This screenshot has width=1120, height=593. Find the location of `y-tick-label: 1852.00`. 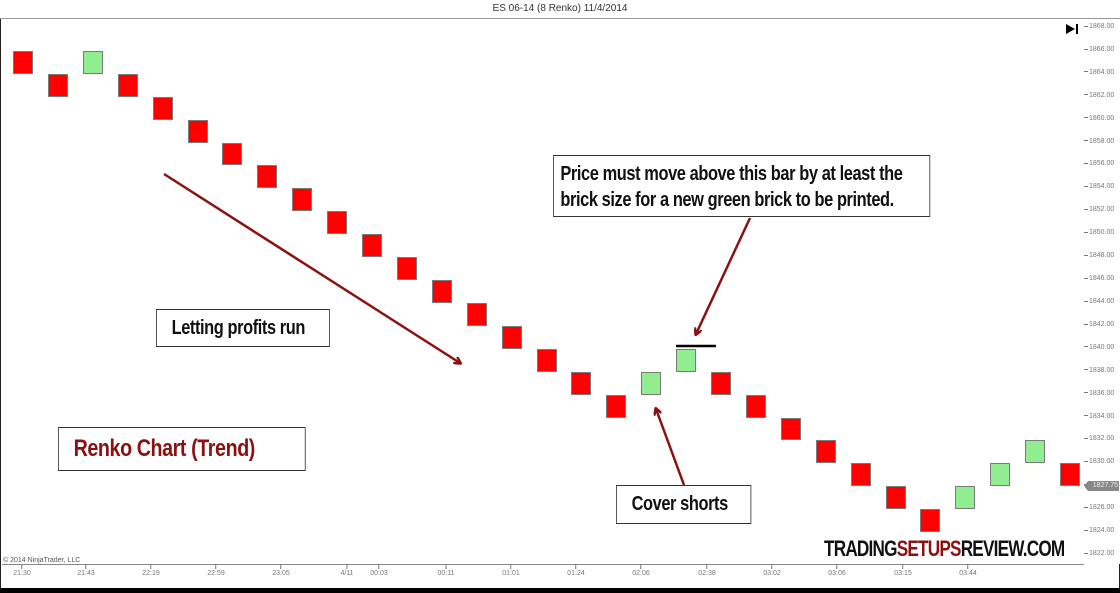

y-tick-label: 1852.00 is located at coordinates (1099, 209).